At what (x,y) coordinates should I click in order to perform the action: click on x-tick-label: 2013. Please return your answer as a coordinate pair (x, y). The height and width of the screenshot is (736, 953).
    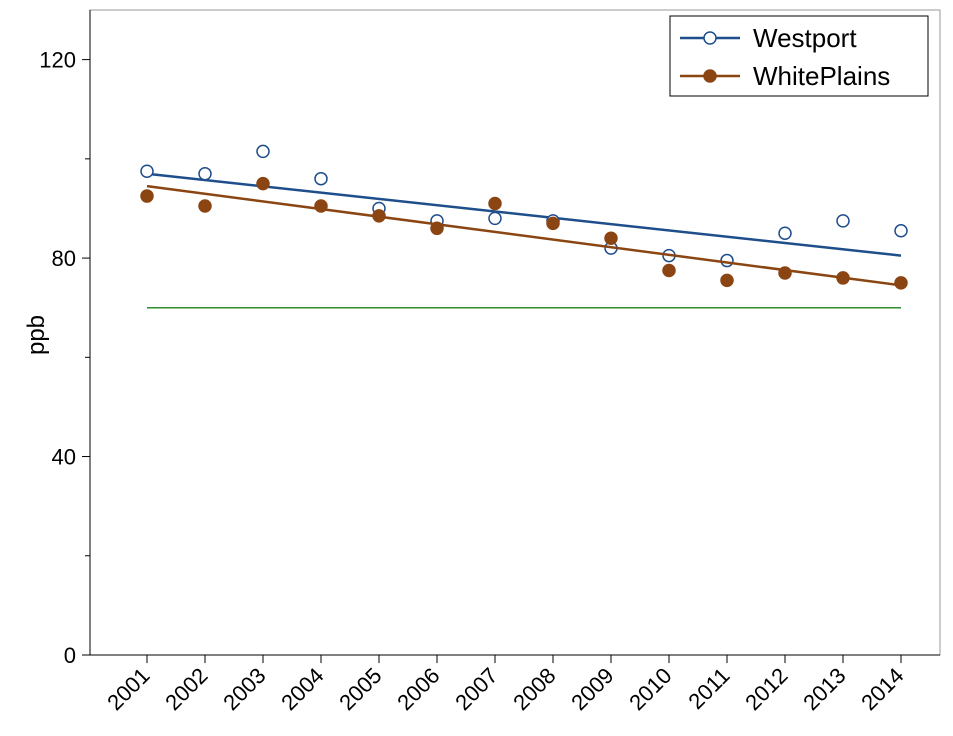
    Looking at the image, I should click on (824, 689).